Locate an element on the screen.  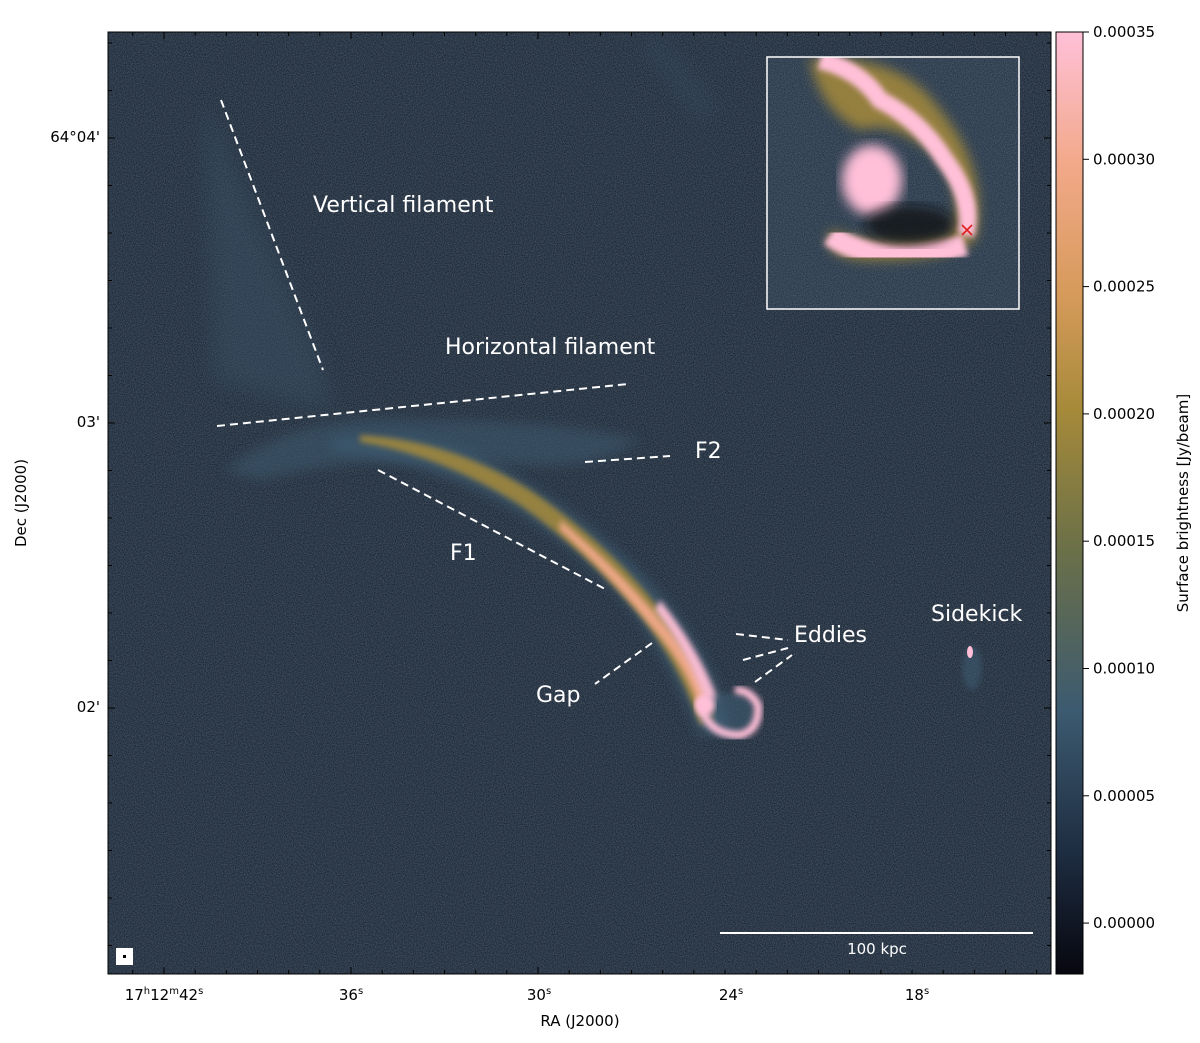
label-sidekick: Sidekick is located at coordinates (977, 614).